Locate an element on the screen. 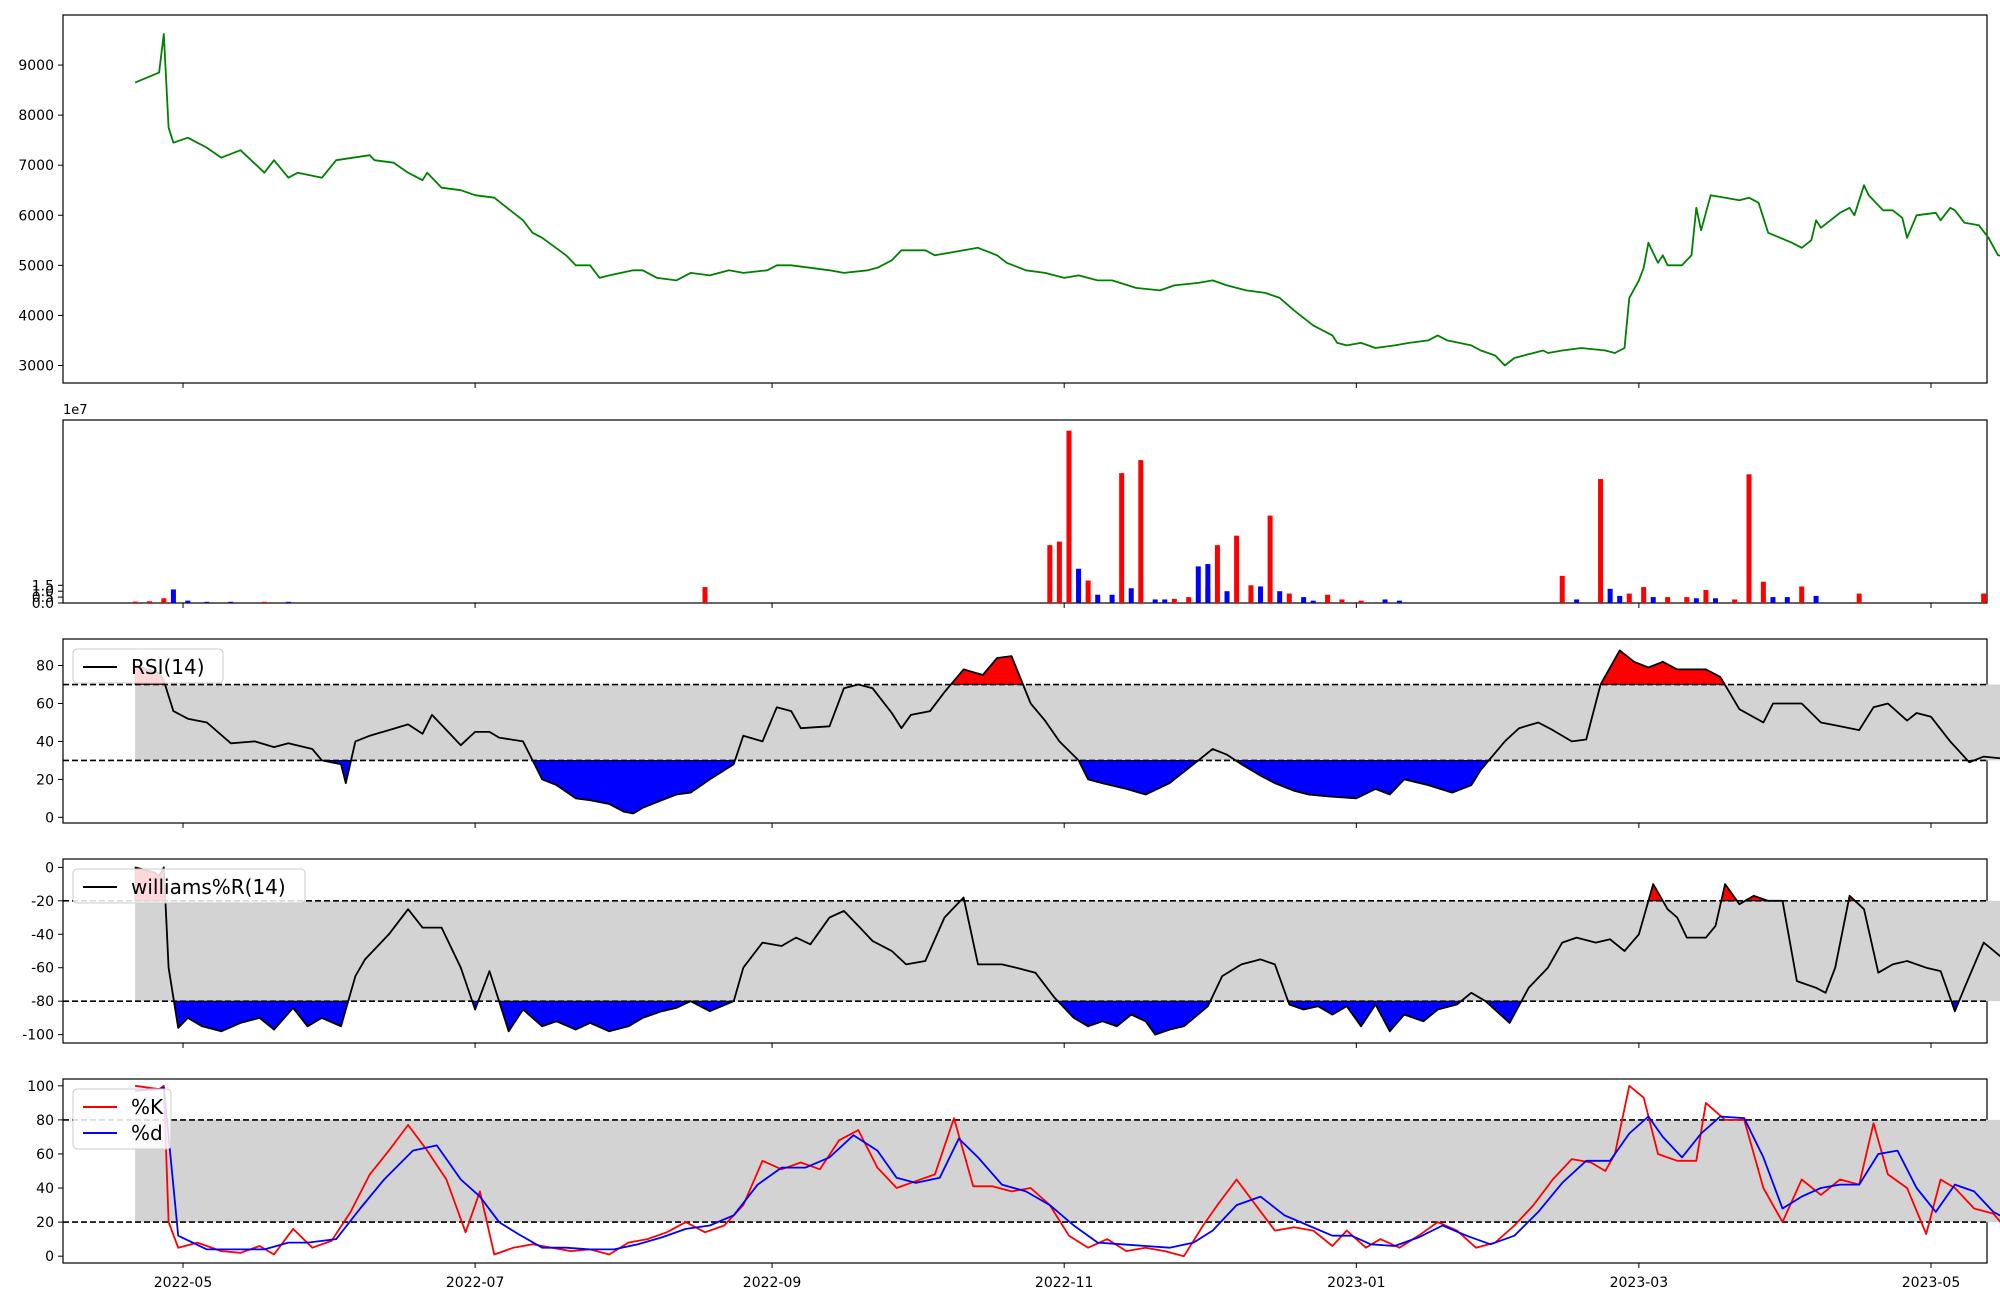 The width and height of the screenshot is (2000, 1300). y-tick-label: -20 is located at coordinates (42, 902).